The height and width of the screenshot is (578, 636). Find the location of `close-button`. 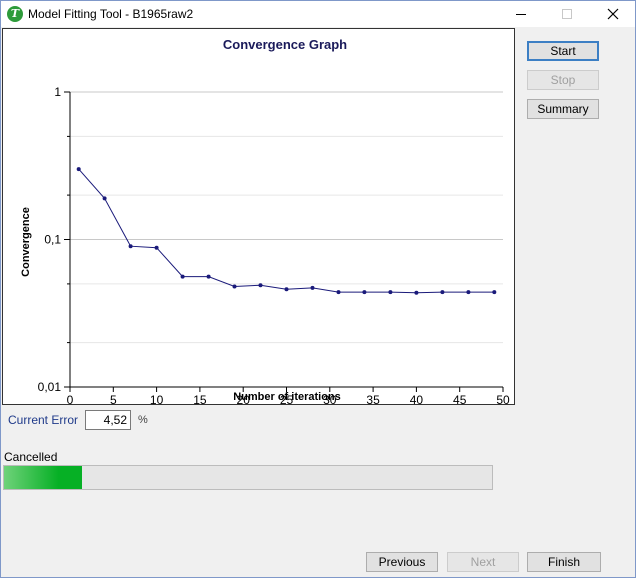

close-button is located at coordinates (613, 14).